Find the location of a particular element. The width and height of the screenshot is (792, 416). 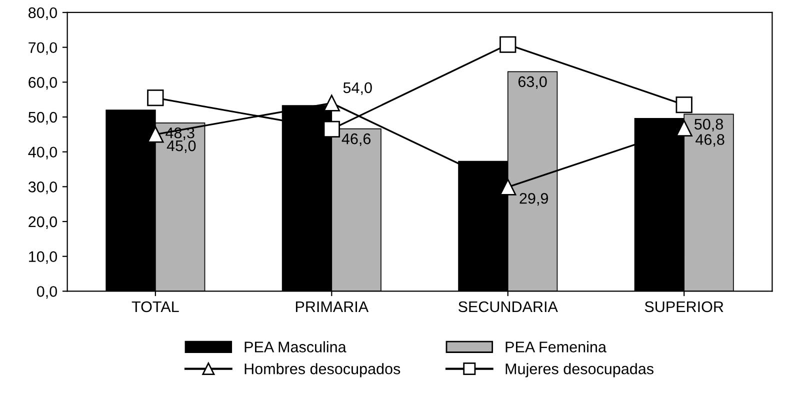

y-tick-label: 0,0 is located at coordinates (46, 292).